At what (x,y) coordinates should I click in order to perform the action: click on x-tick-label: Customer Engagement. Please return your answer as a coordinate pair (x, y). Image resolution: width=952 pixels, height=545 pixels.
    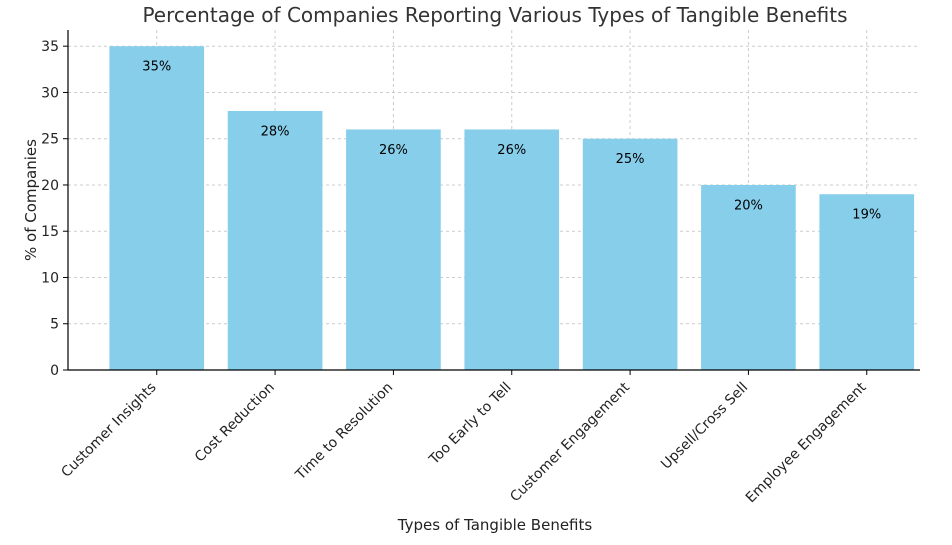
    Looking at the image, I should click on (570, 442).